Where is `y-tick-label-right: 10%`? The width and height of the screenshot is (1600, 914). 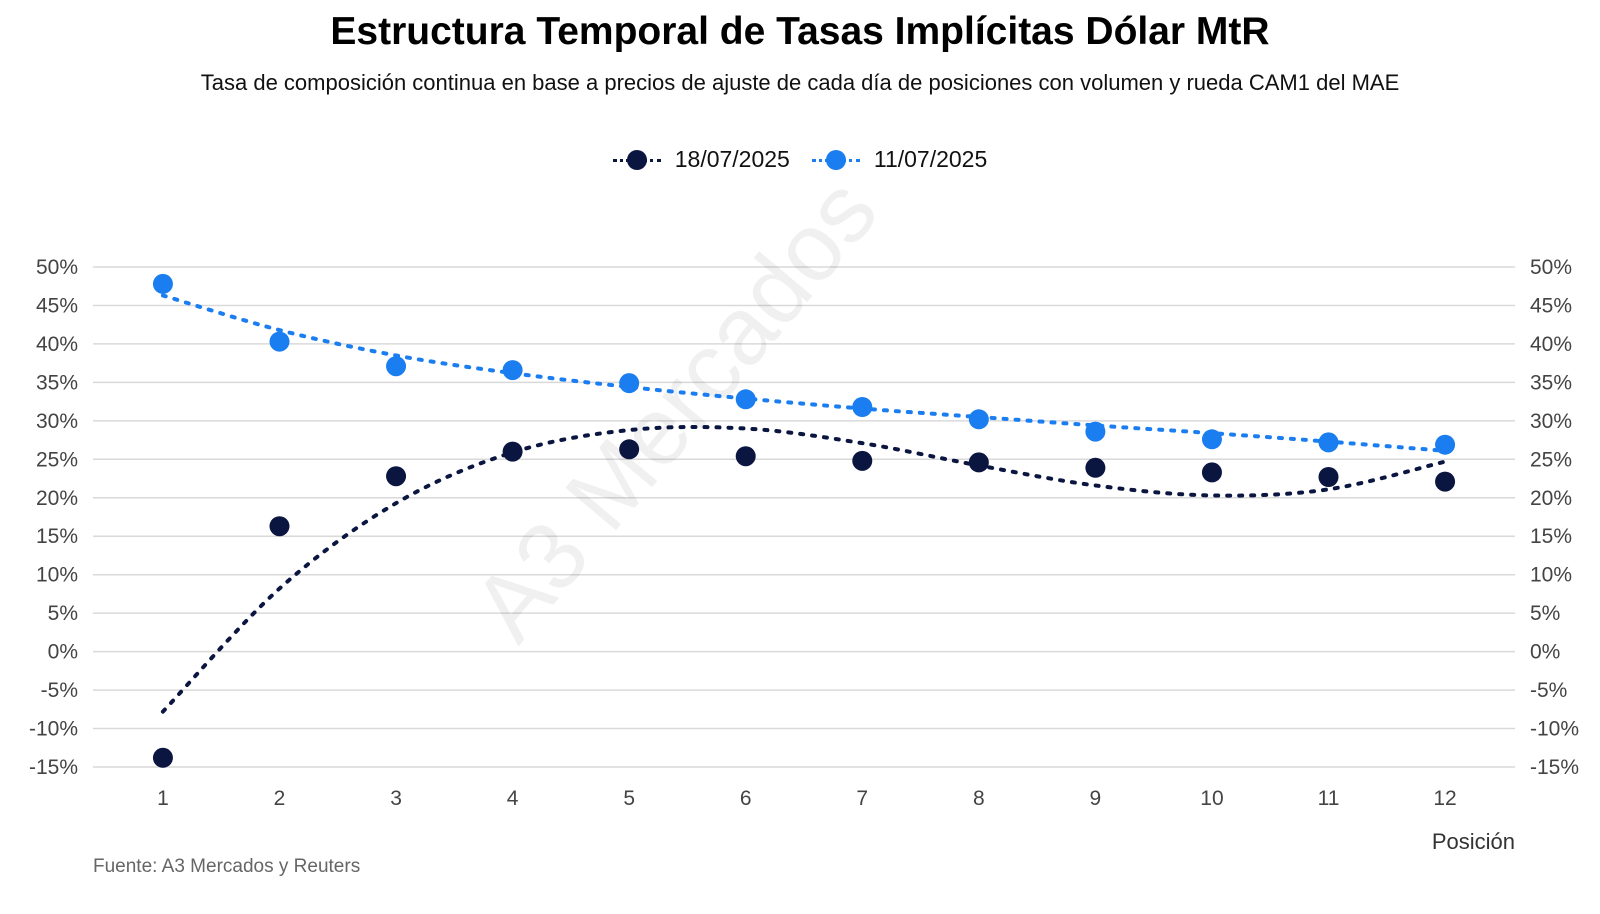 y-tick-label-right: 10% is located at coordinates (1551, 575).